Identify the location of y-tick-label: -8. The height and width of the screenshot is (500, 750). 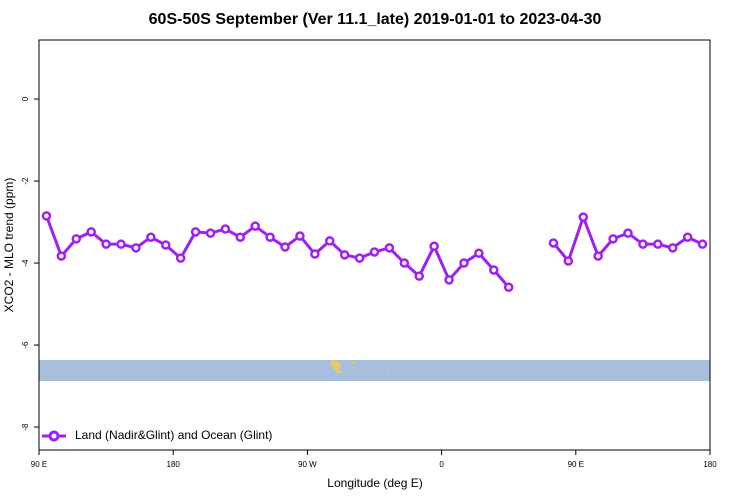
(25, 427).